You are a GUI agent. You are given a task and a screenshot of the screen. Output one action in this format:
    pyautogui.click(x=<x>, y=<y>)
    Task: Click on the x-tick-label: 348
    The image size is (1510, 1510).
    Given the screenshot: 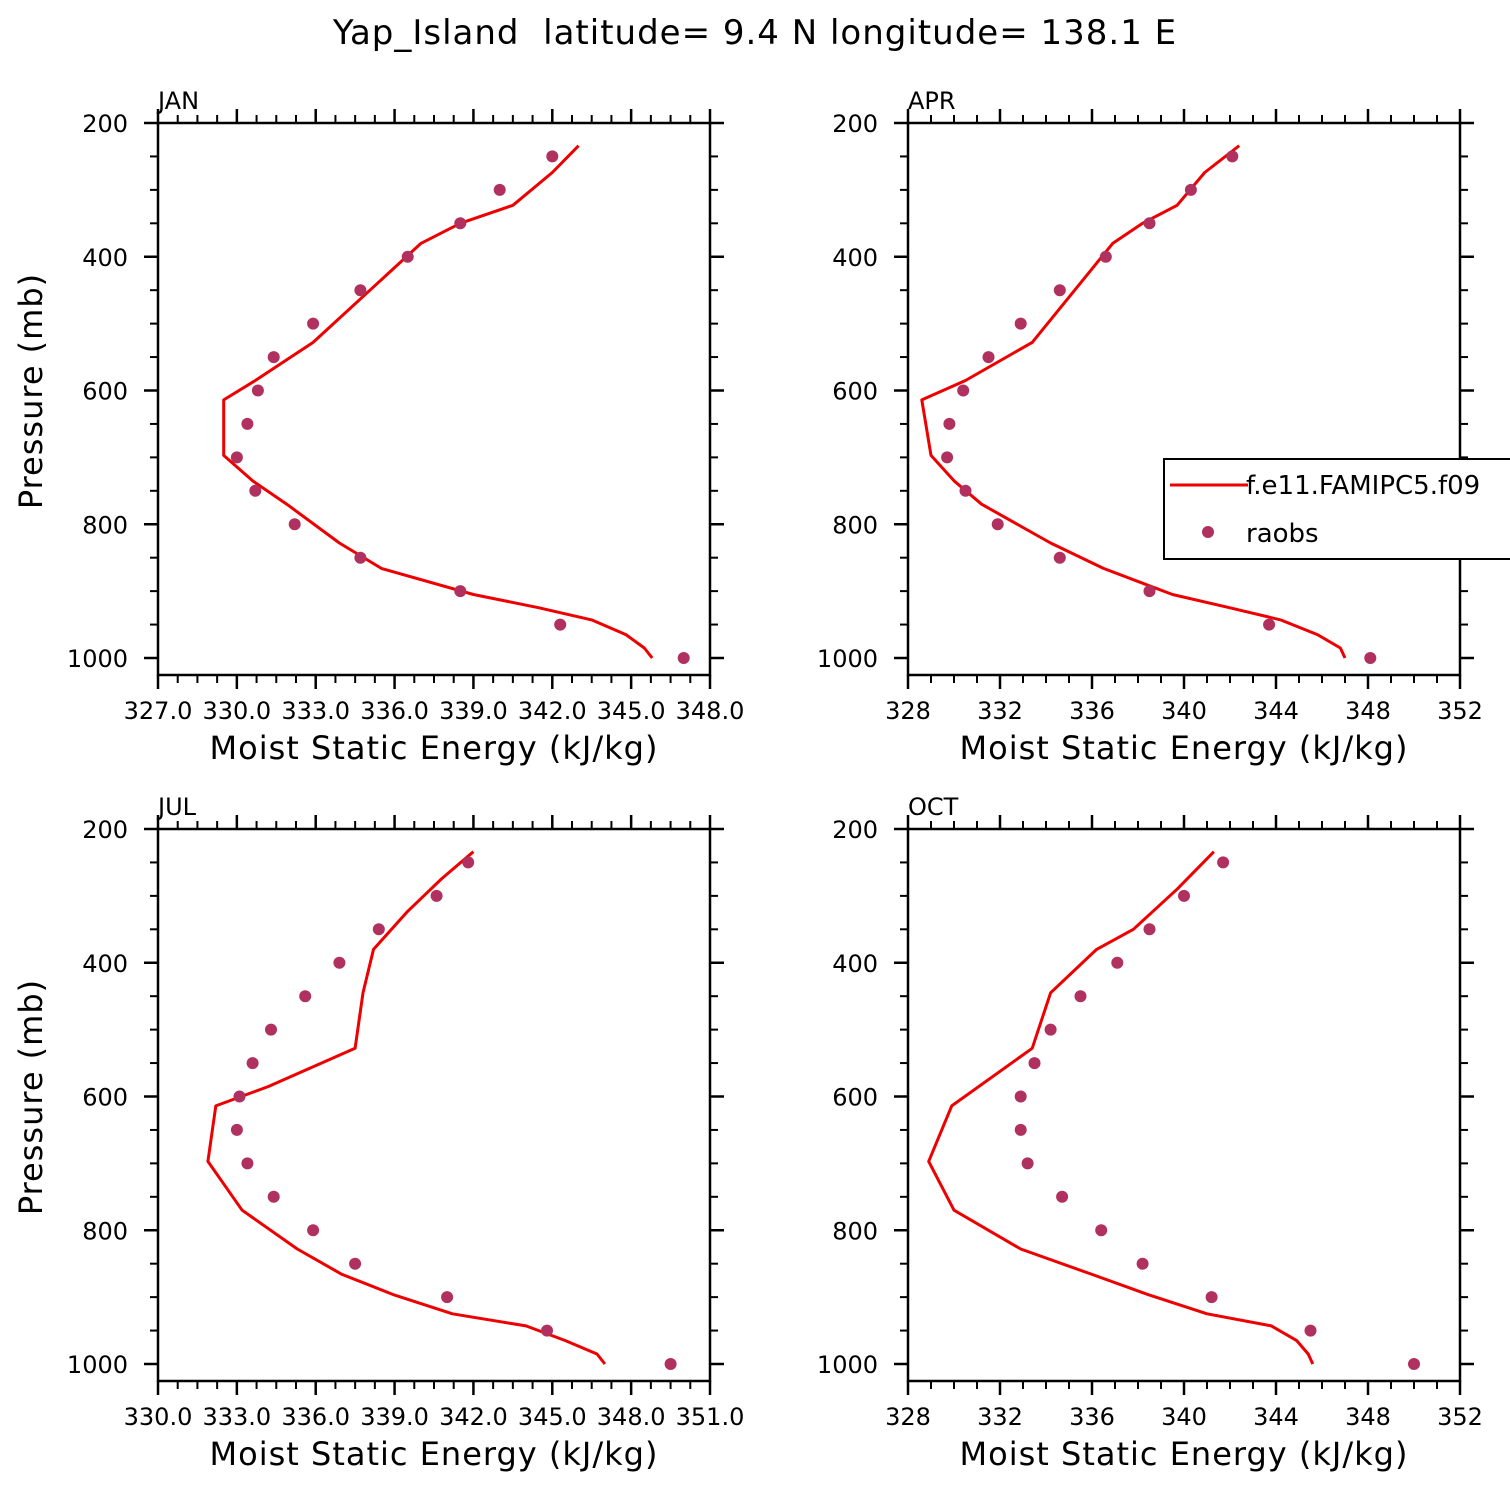 What is the action you would take?
    pyautogui.click(x=1368, y=1417)
    